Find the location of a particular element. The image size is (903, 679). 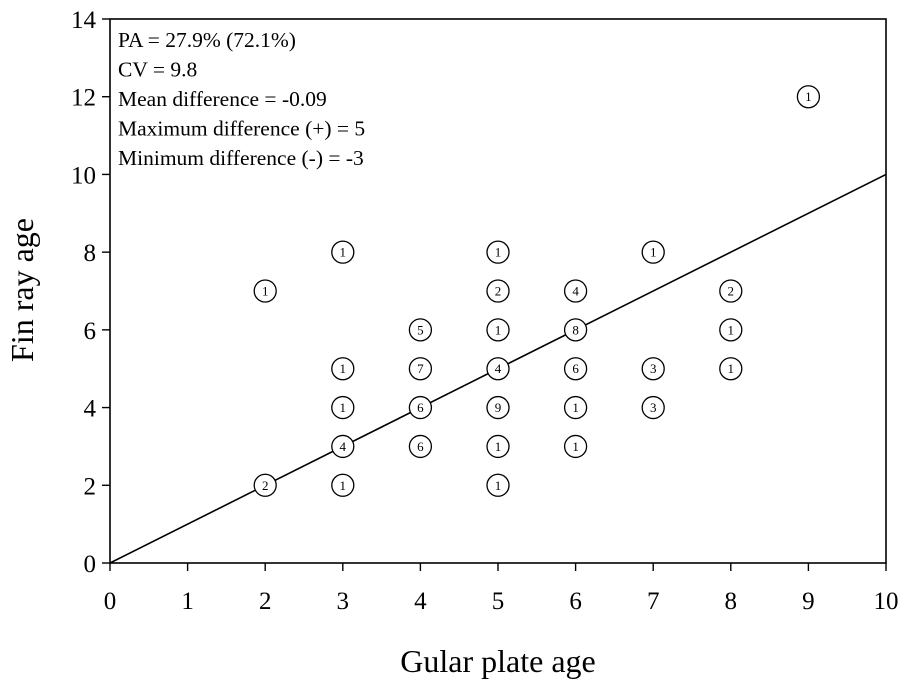

y-tick-label-3: 6 is located at coordinates (90, 331).